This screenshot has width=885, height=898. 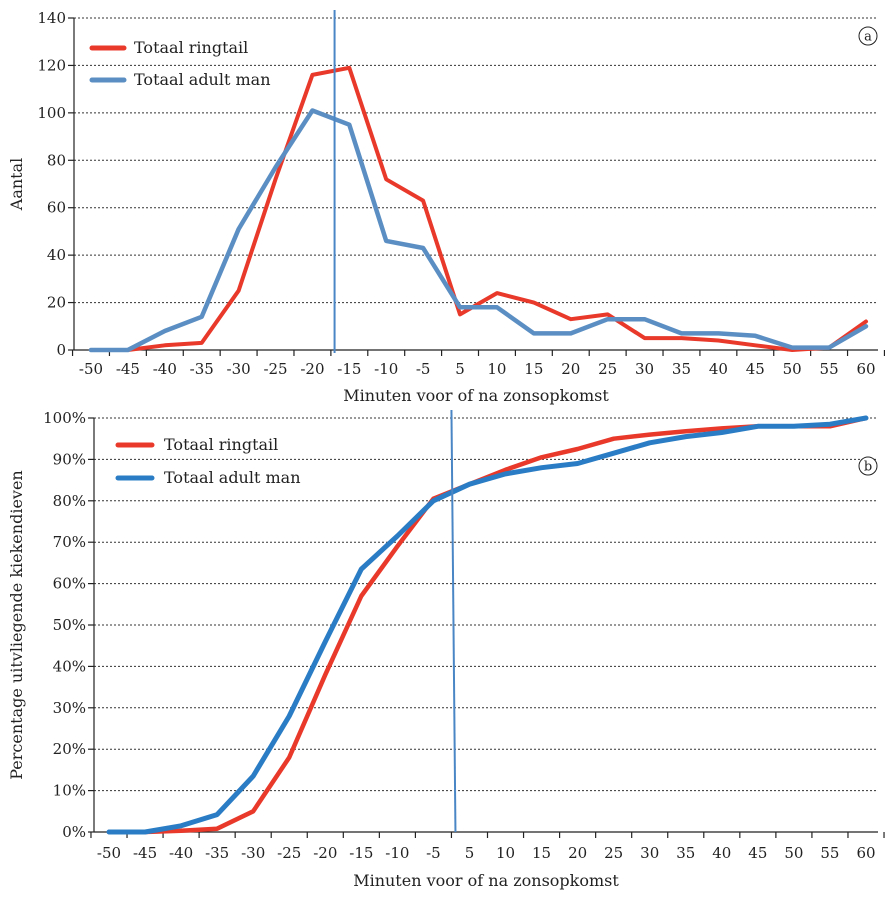 I want to click on y-axis-label: Percentage uitvliegende kiekendieven, so click(x=16, y=624).